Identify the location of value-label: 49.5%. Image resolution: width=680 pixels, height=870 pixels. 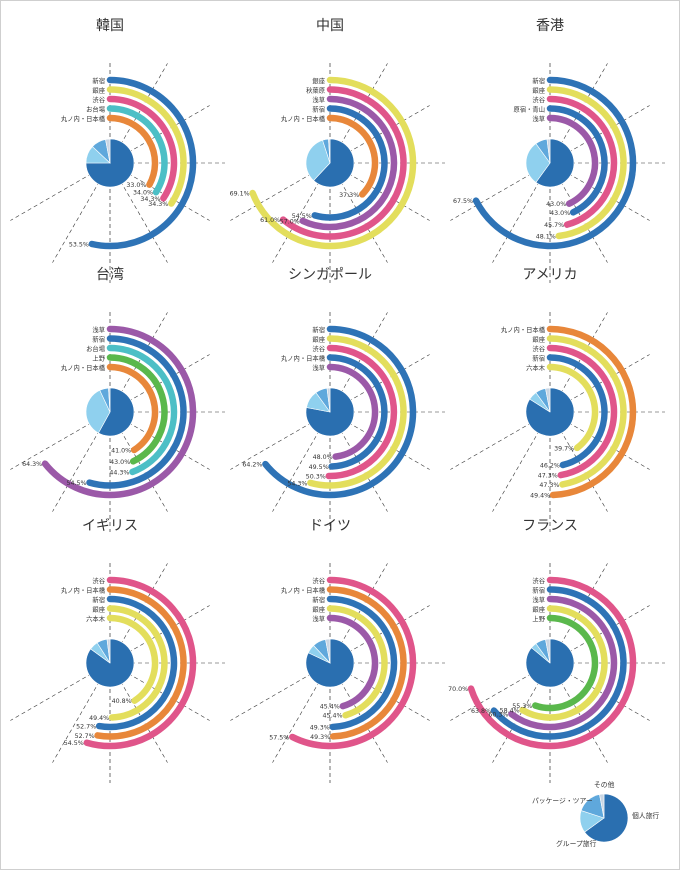
(319, 467).